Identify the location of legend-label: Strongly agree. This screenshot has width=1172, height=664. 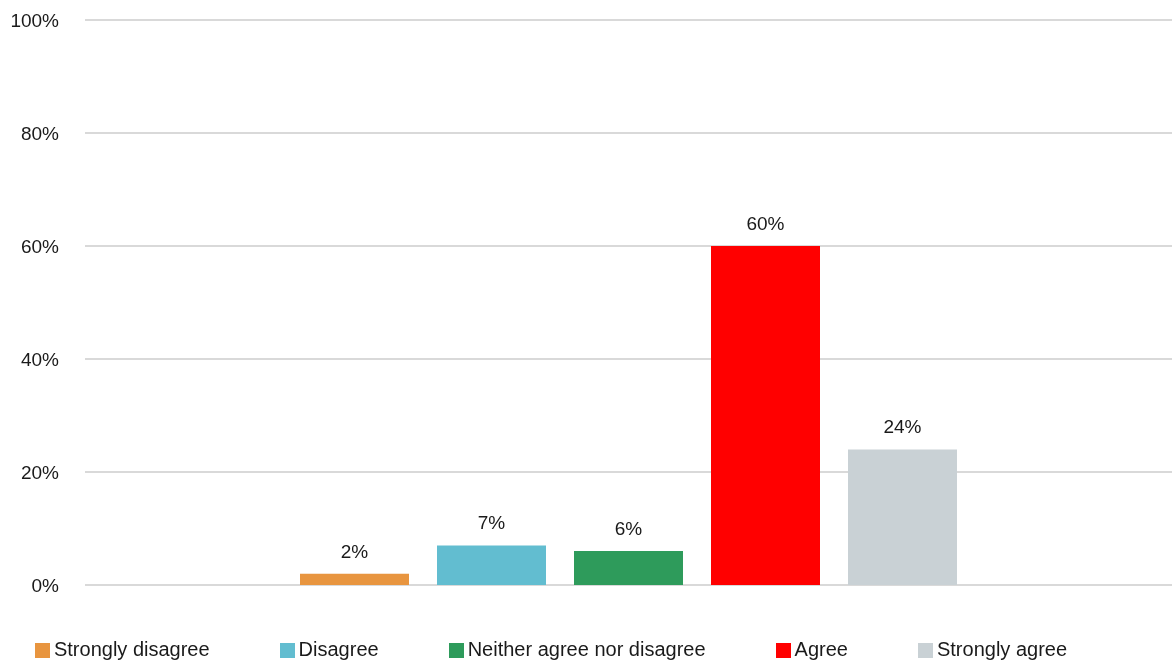
(1002, 649).